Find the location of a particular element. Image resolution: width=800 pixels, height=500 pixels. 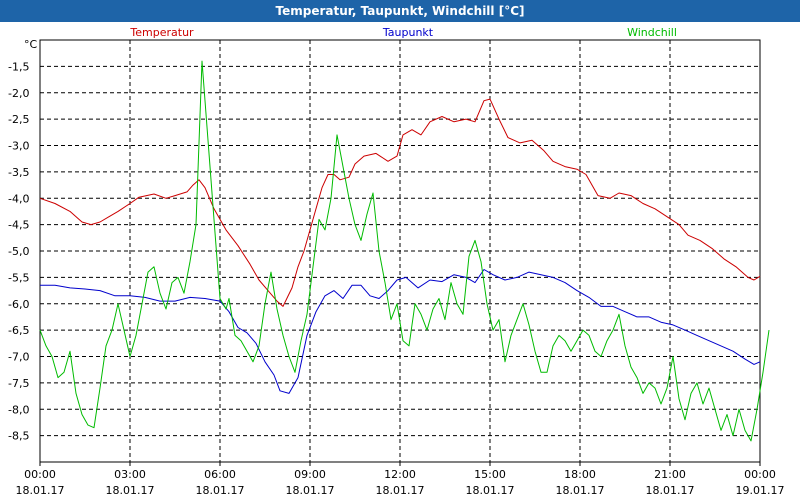

y-axis-unit: °C is located at coordinates (31, 44).